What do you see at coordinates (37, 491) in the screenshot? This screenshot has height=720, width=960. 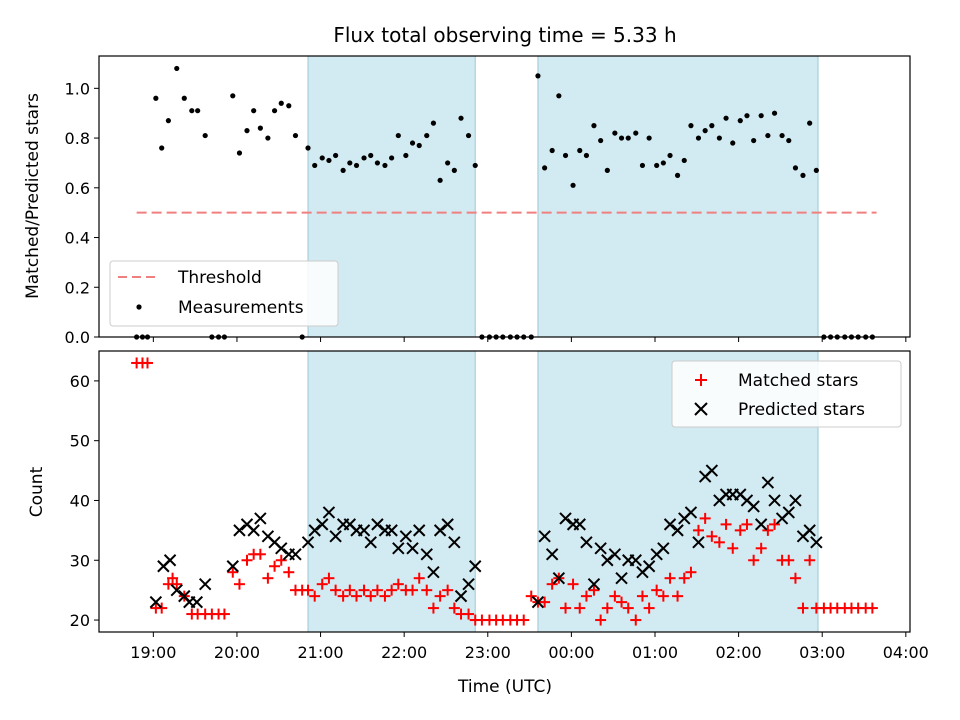 I see `bottom-y-axis-label: Count` at bounding box center [37, 491].